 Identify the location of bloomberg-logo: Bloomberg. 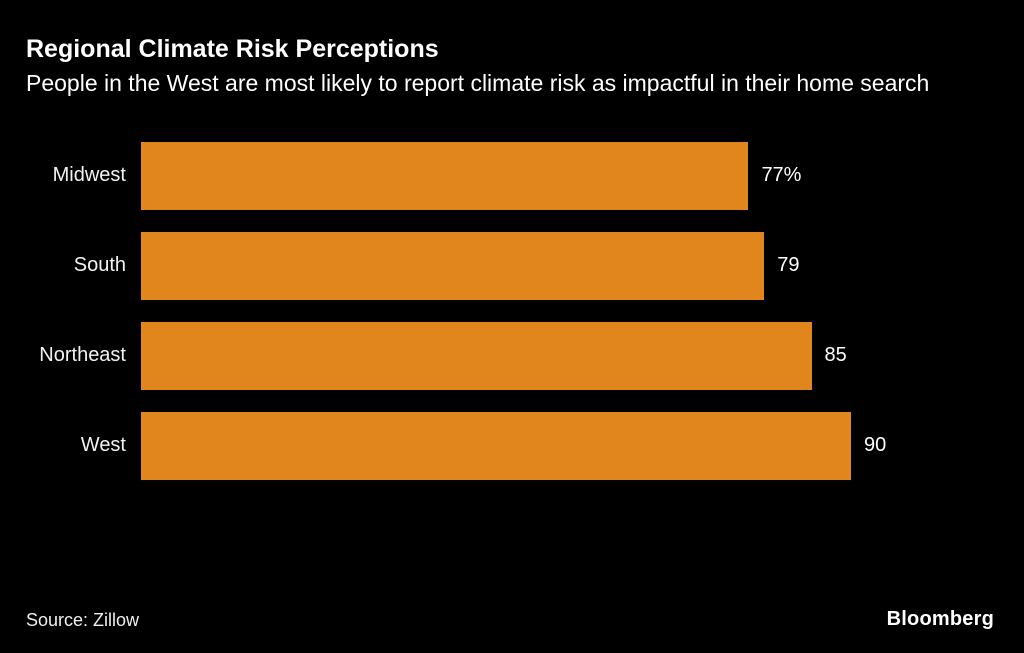
(940, 619).